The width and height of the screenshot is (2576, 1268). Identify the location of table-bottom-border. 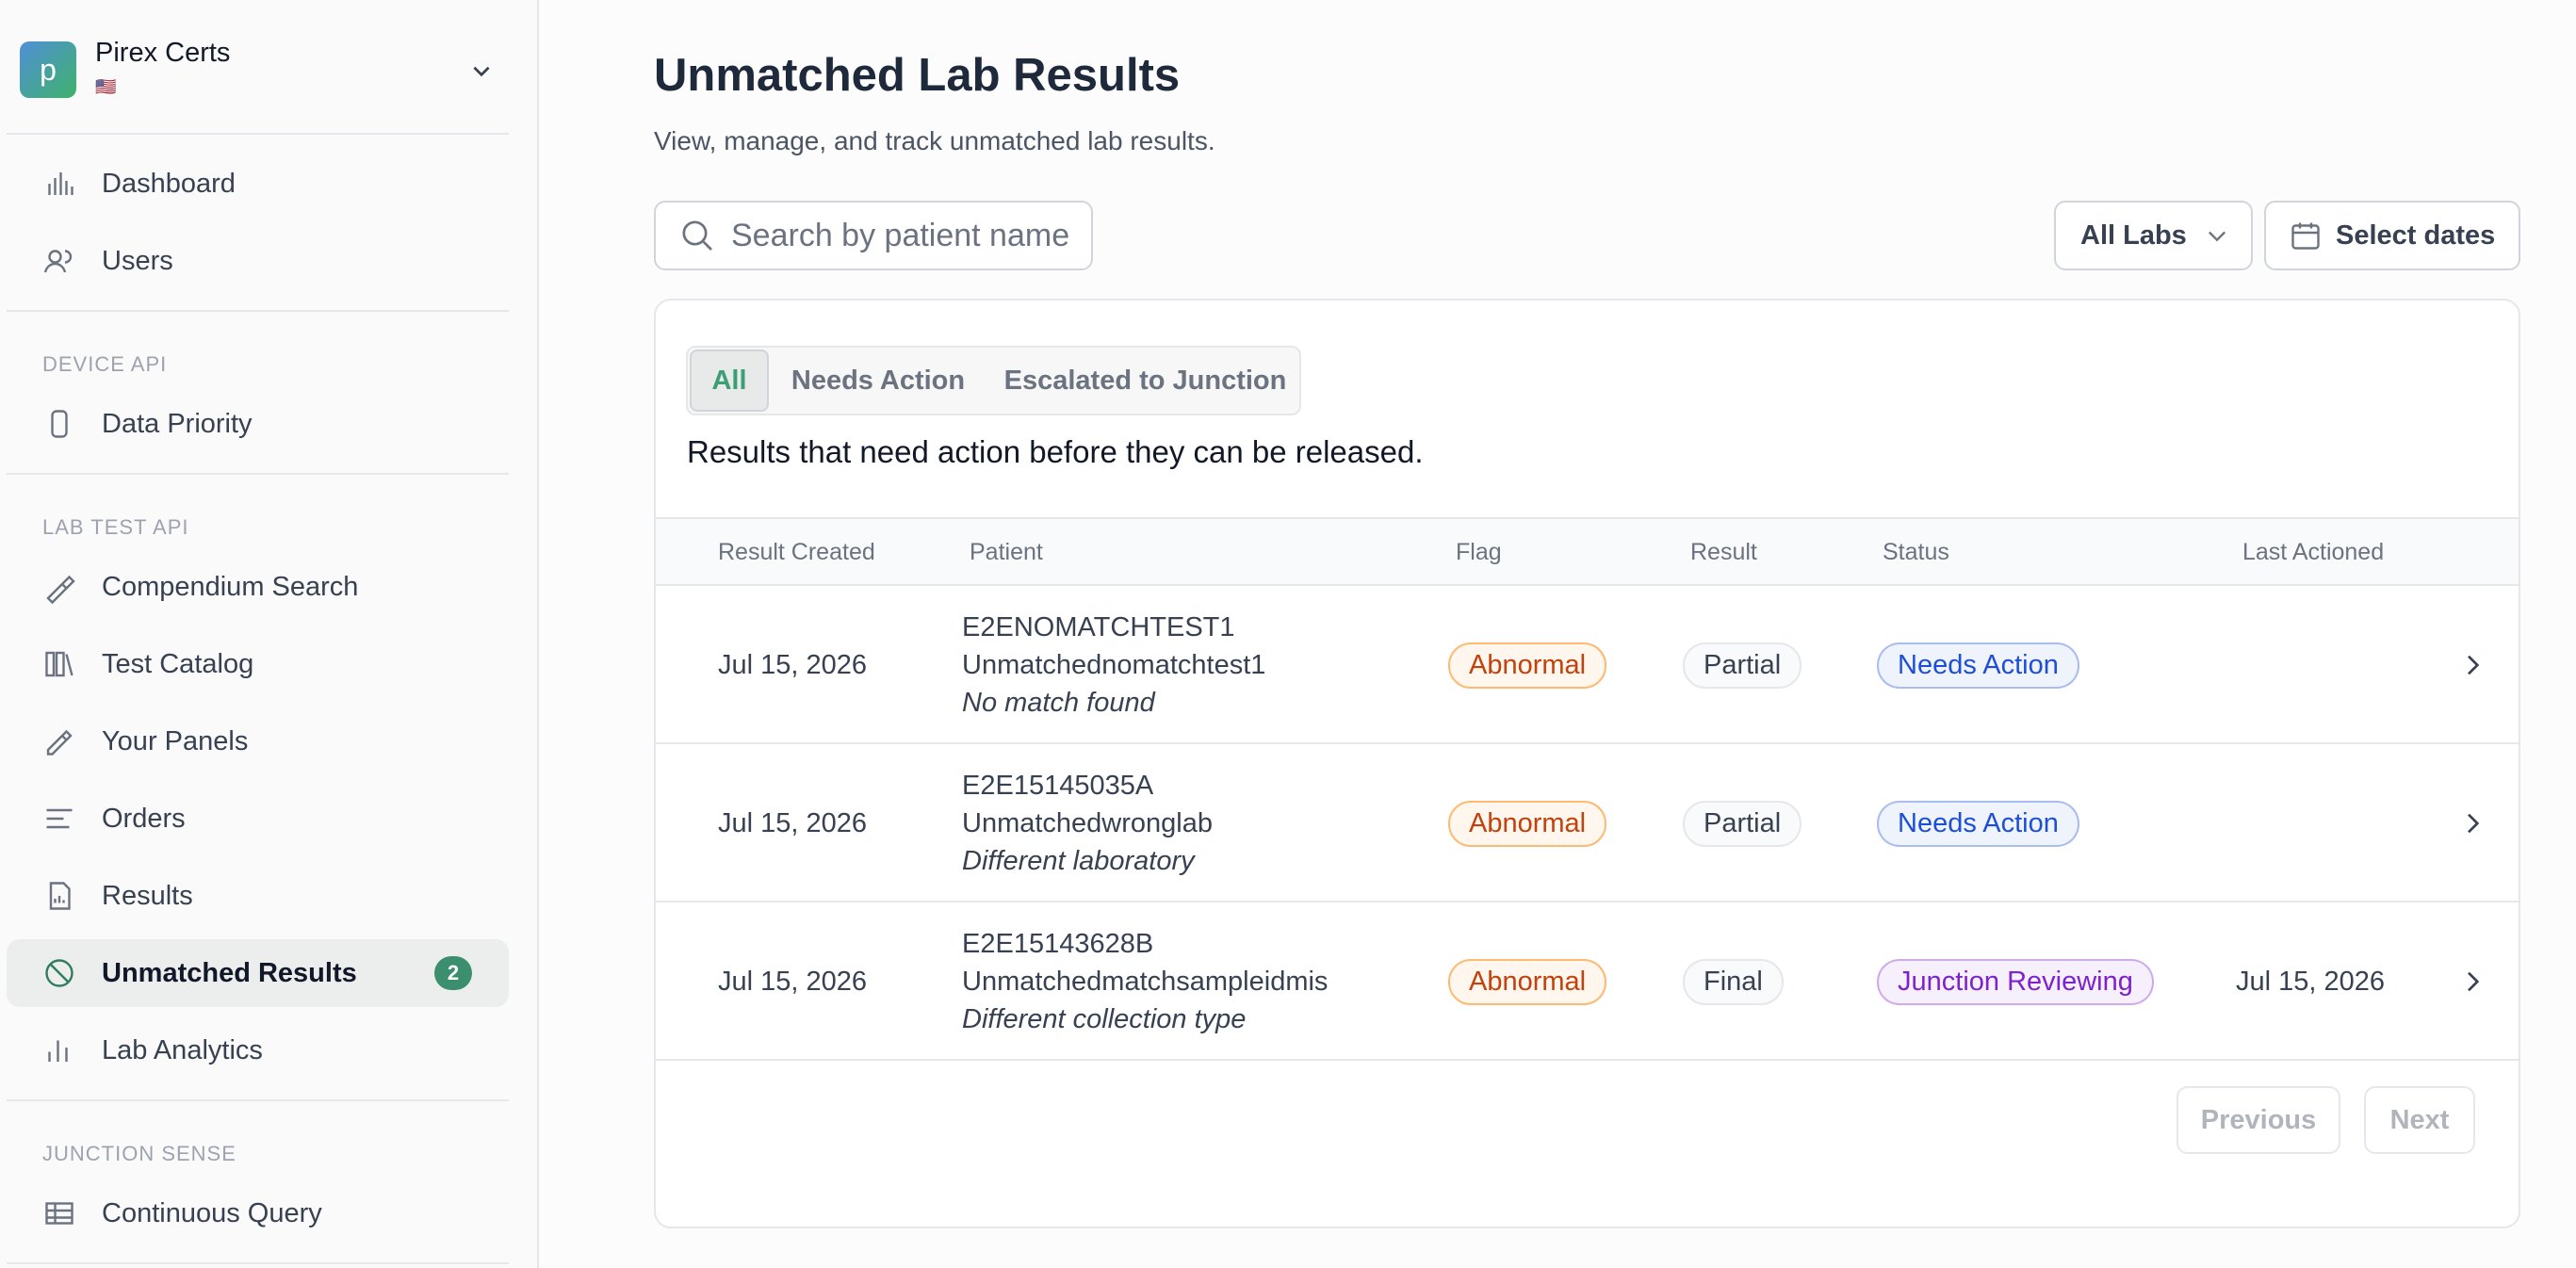
(1587, 1060).